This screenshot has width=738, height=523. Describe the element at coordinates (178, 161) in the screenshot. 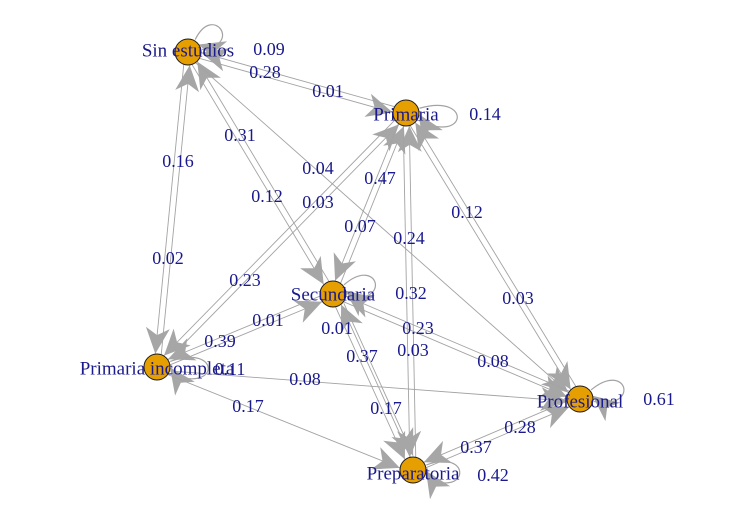

I see `edge-weight-label: 0.16` at that location.